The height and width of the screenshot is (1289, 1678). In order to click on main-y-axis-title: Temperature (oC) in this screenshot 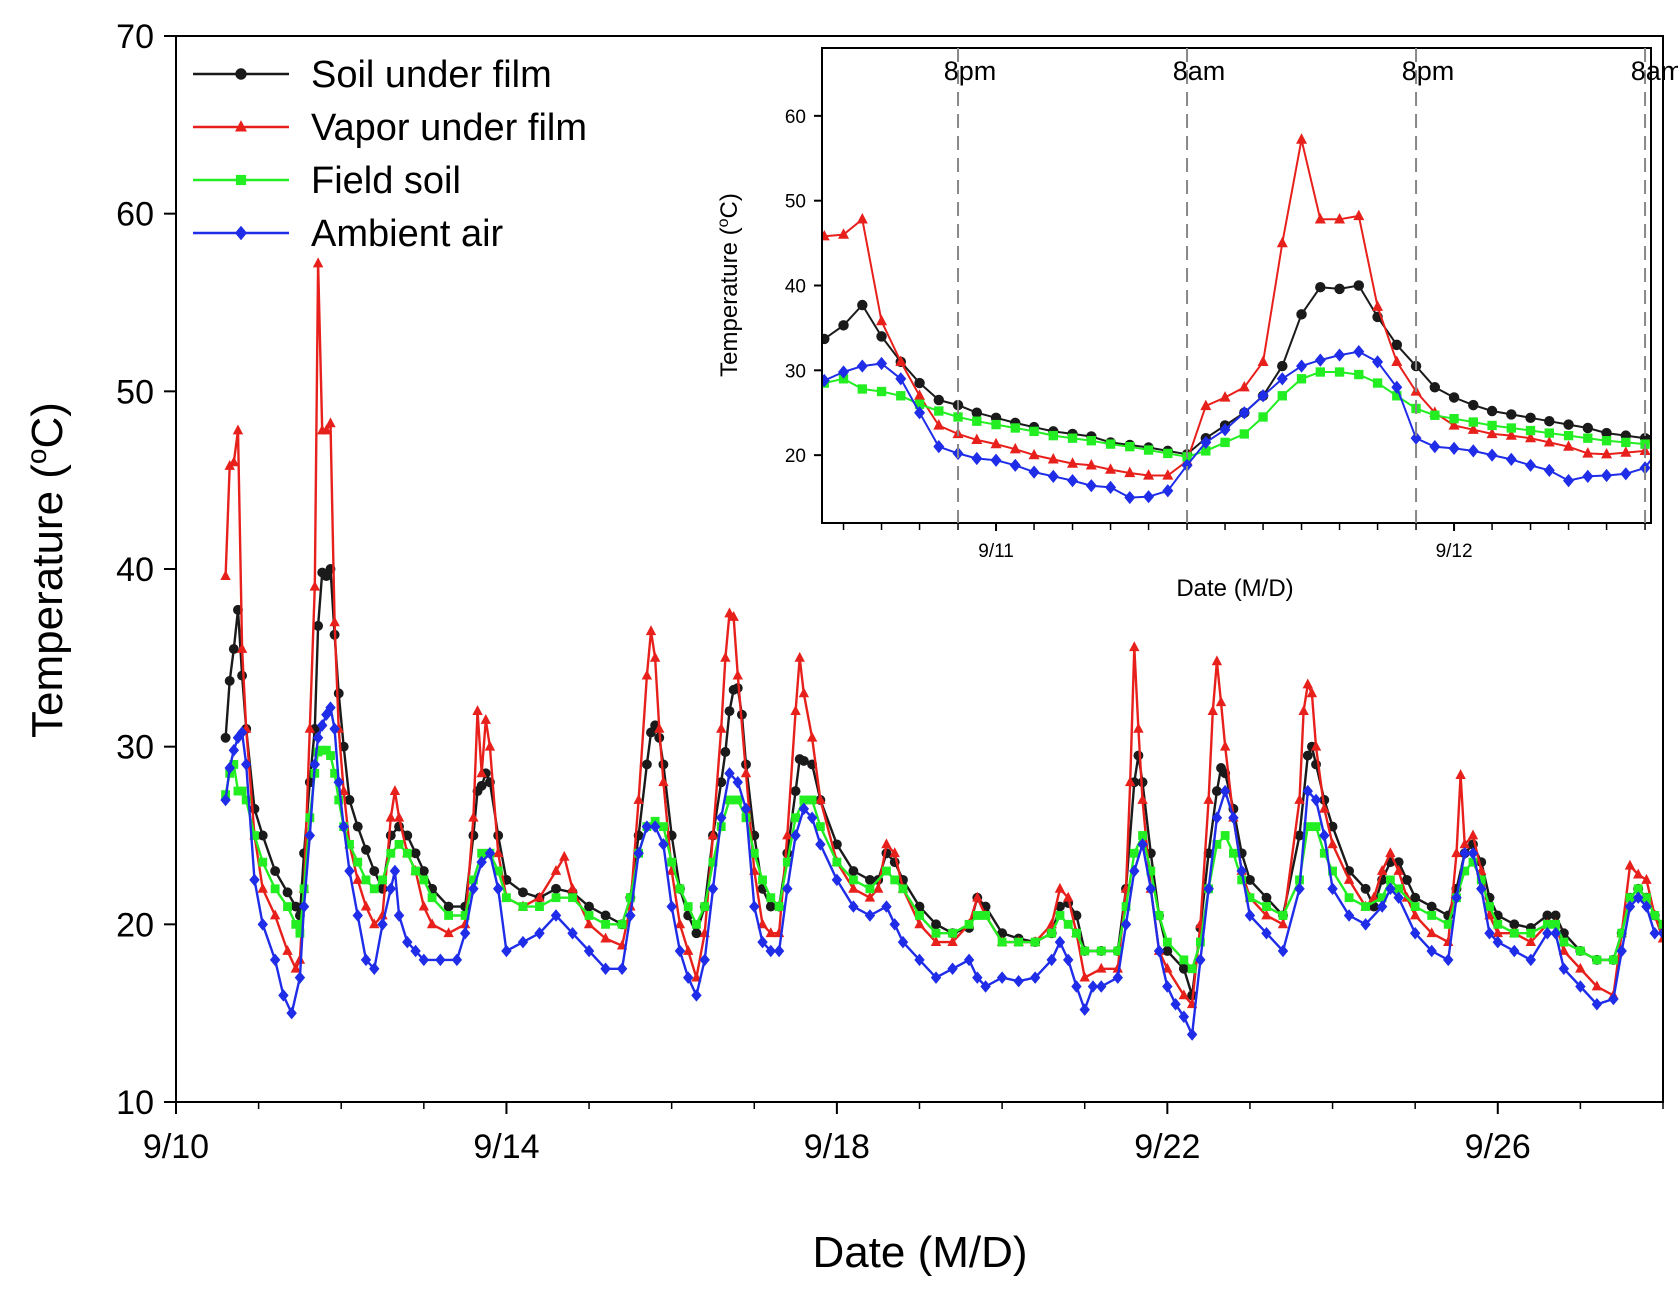, I will do `click(46, 570)`.